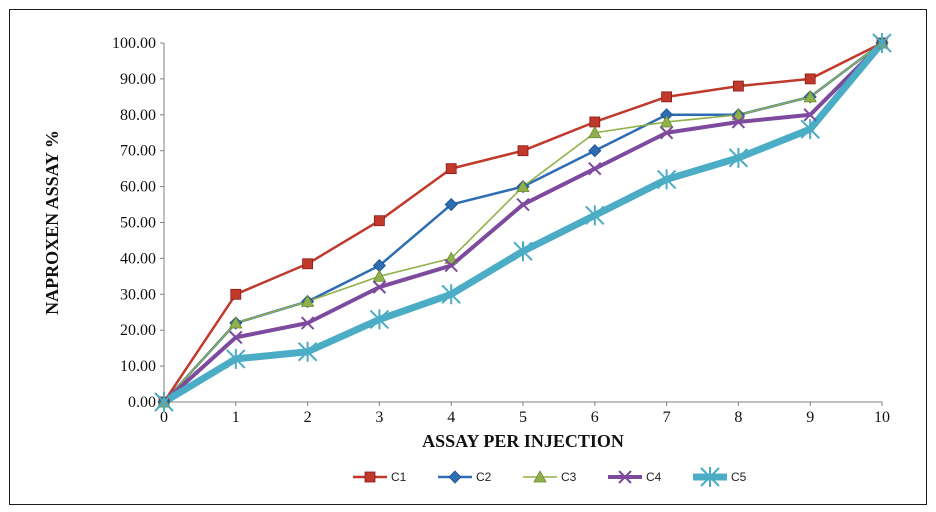 Image resolution: width=936 pixels, height=512 pixels. I want to click on legend-marker-c3, so click(540, 476).